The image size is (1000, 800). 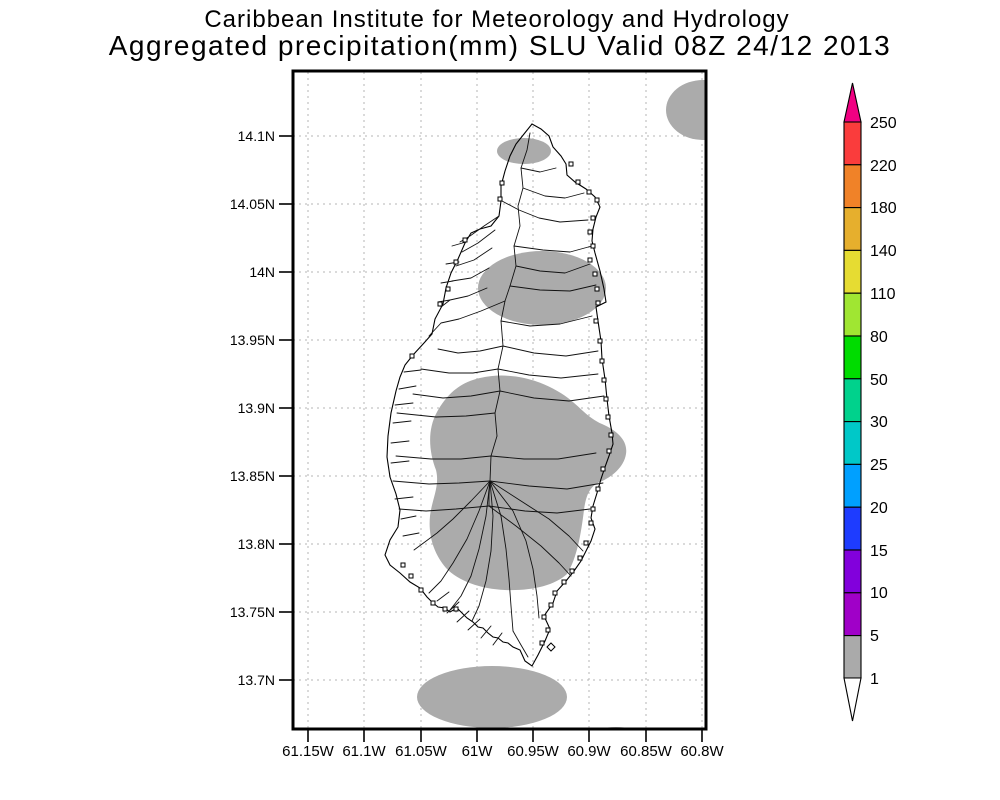 What do you see at coordinates (421, 751) in the screenshot?
I see `lon-label: 61.05W` at bounding box center [421, 751].